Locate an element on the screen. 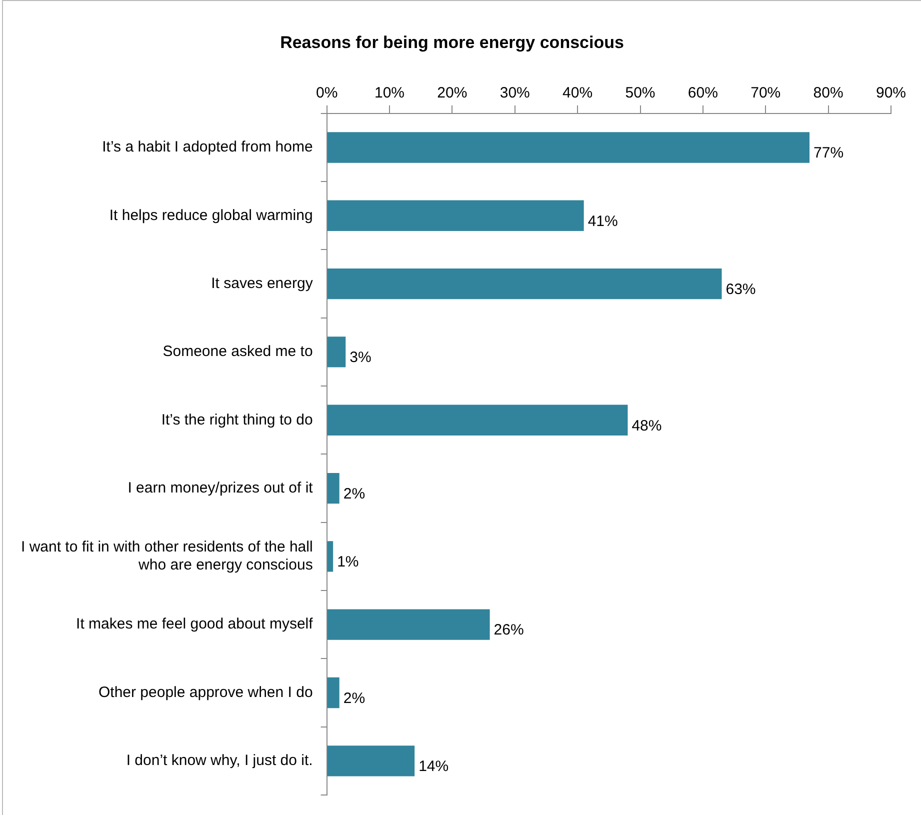  x-tick-label: 60% is located at coordinates (703, 93).